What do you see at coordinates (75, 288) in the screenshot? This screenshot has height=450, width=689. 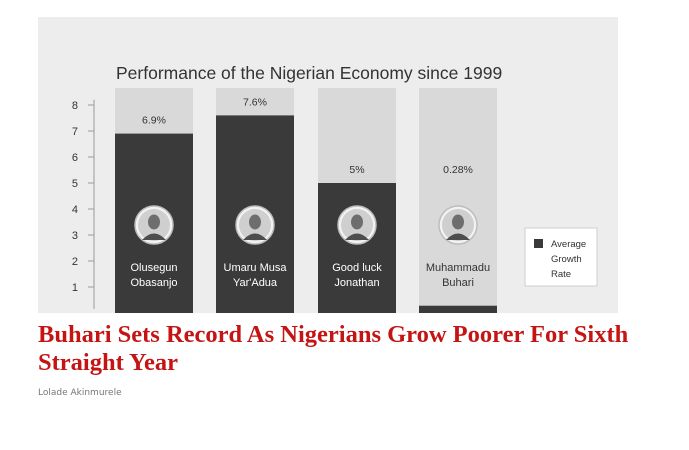 I see `y-tick-label: 1` at bounding box center [75, 288].